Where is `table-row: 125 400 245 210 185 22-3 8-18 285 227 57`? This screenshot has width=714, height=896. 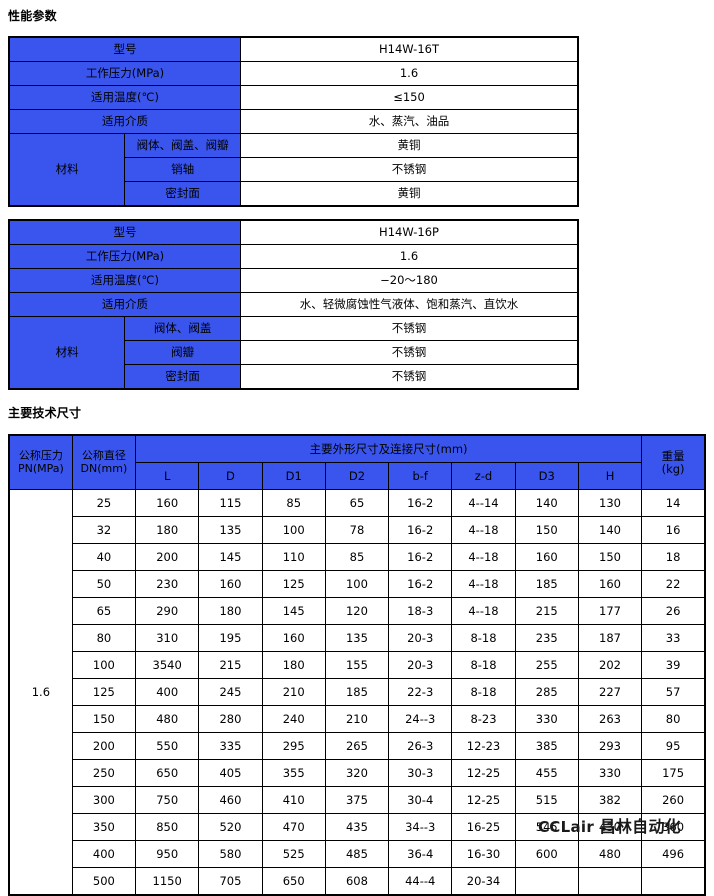 table-row: 125 400 245 210 185 22-3 8-18 285 227 57 is located at coordinates (357, 692).